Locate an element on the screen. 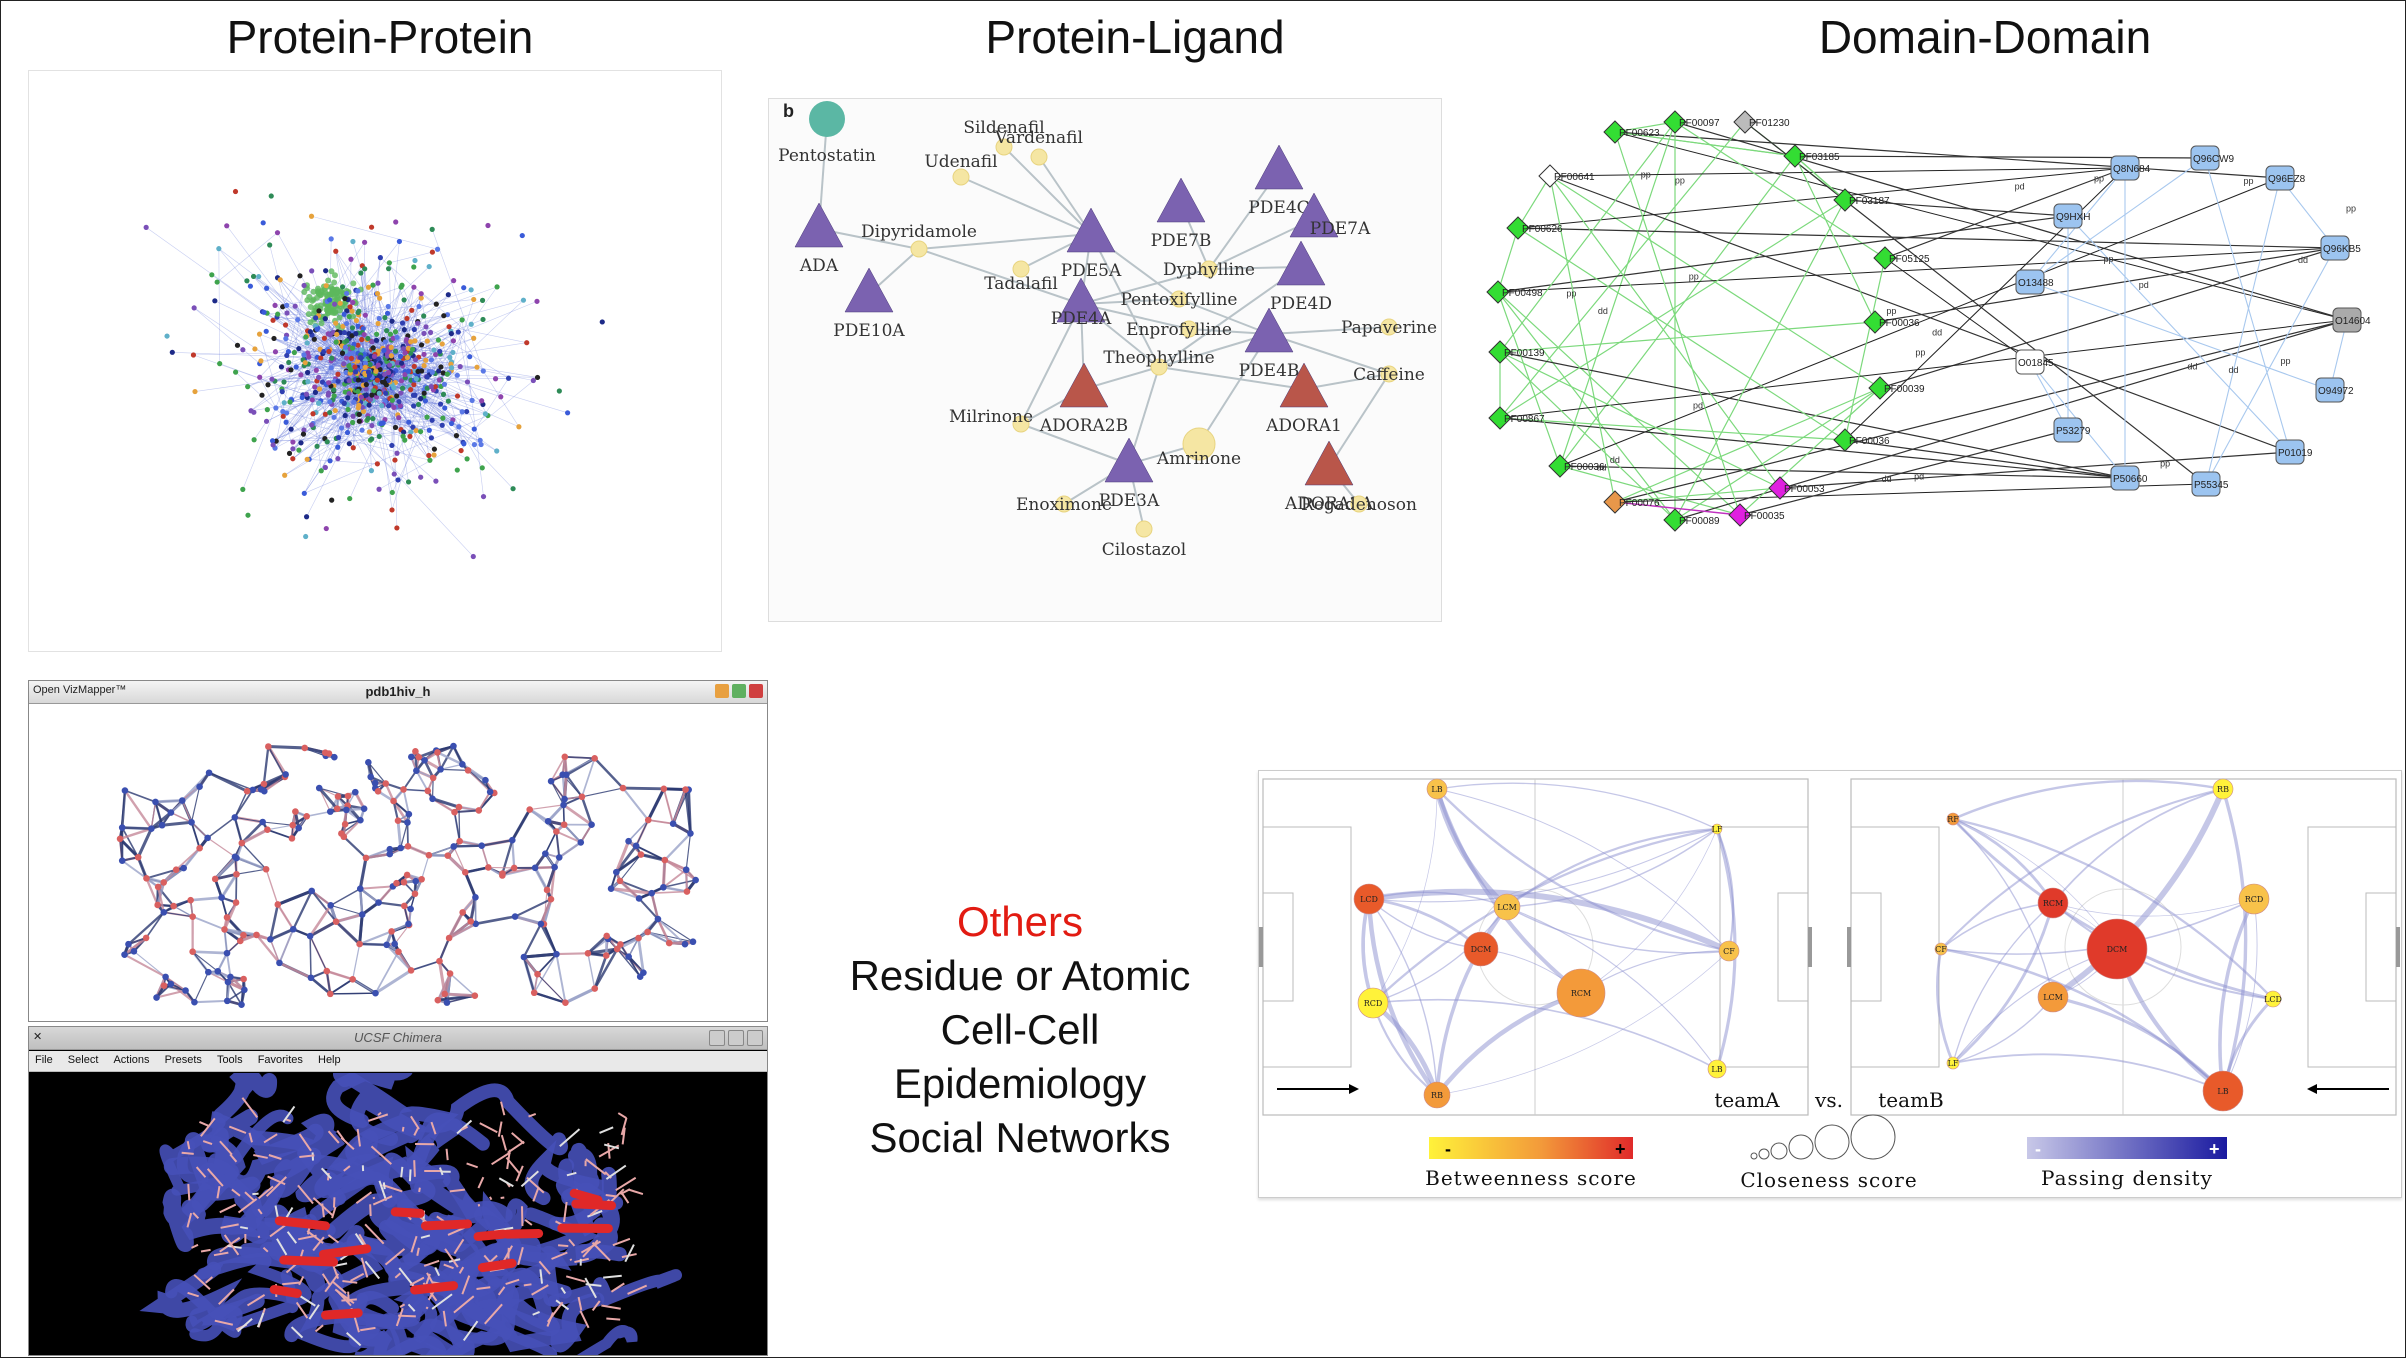 The image size is (2406, 1358). menu-tools: Tools is located at coordinates (229, 1060).